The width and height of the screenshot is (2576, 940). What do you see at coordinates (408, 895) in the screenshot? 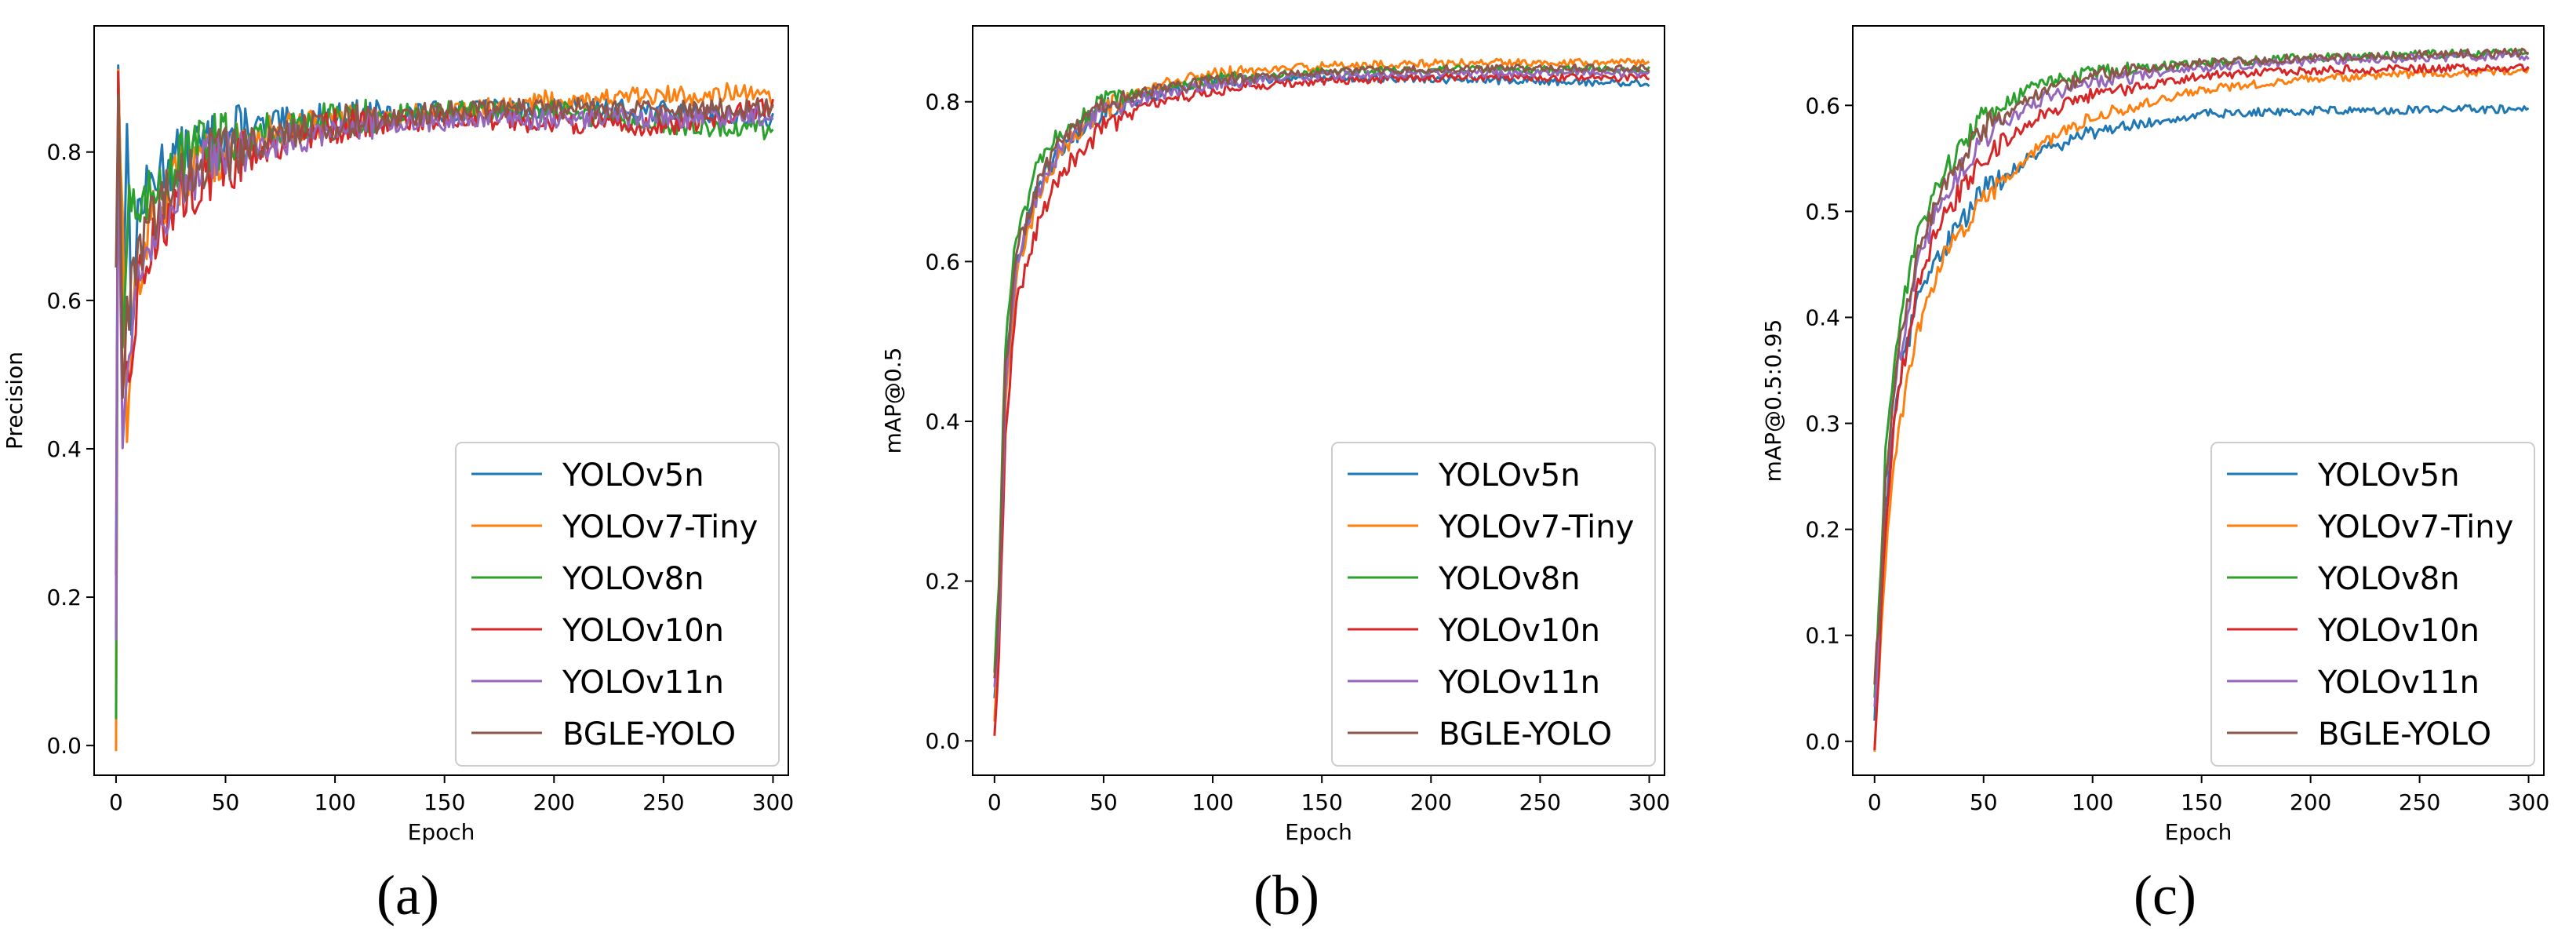
I see `panel-label: (a)` at bounding box center [408, 895].